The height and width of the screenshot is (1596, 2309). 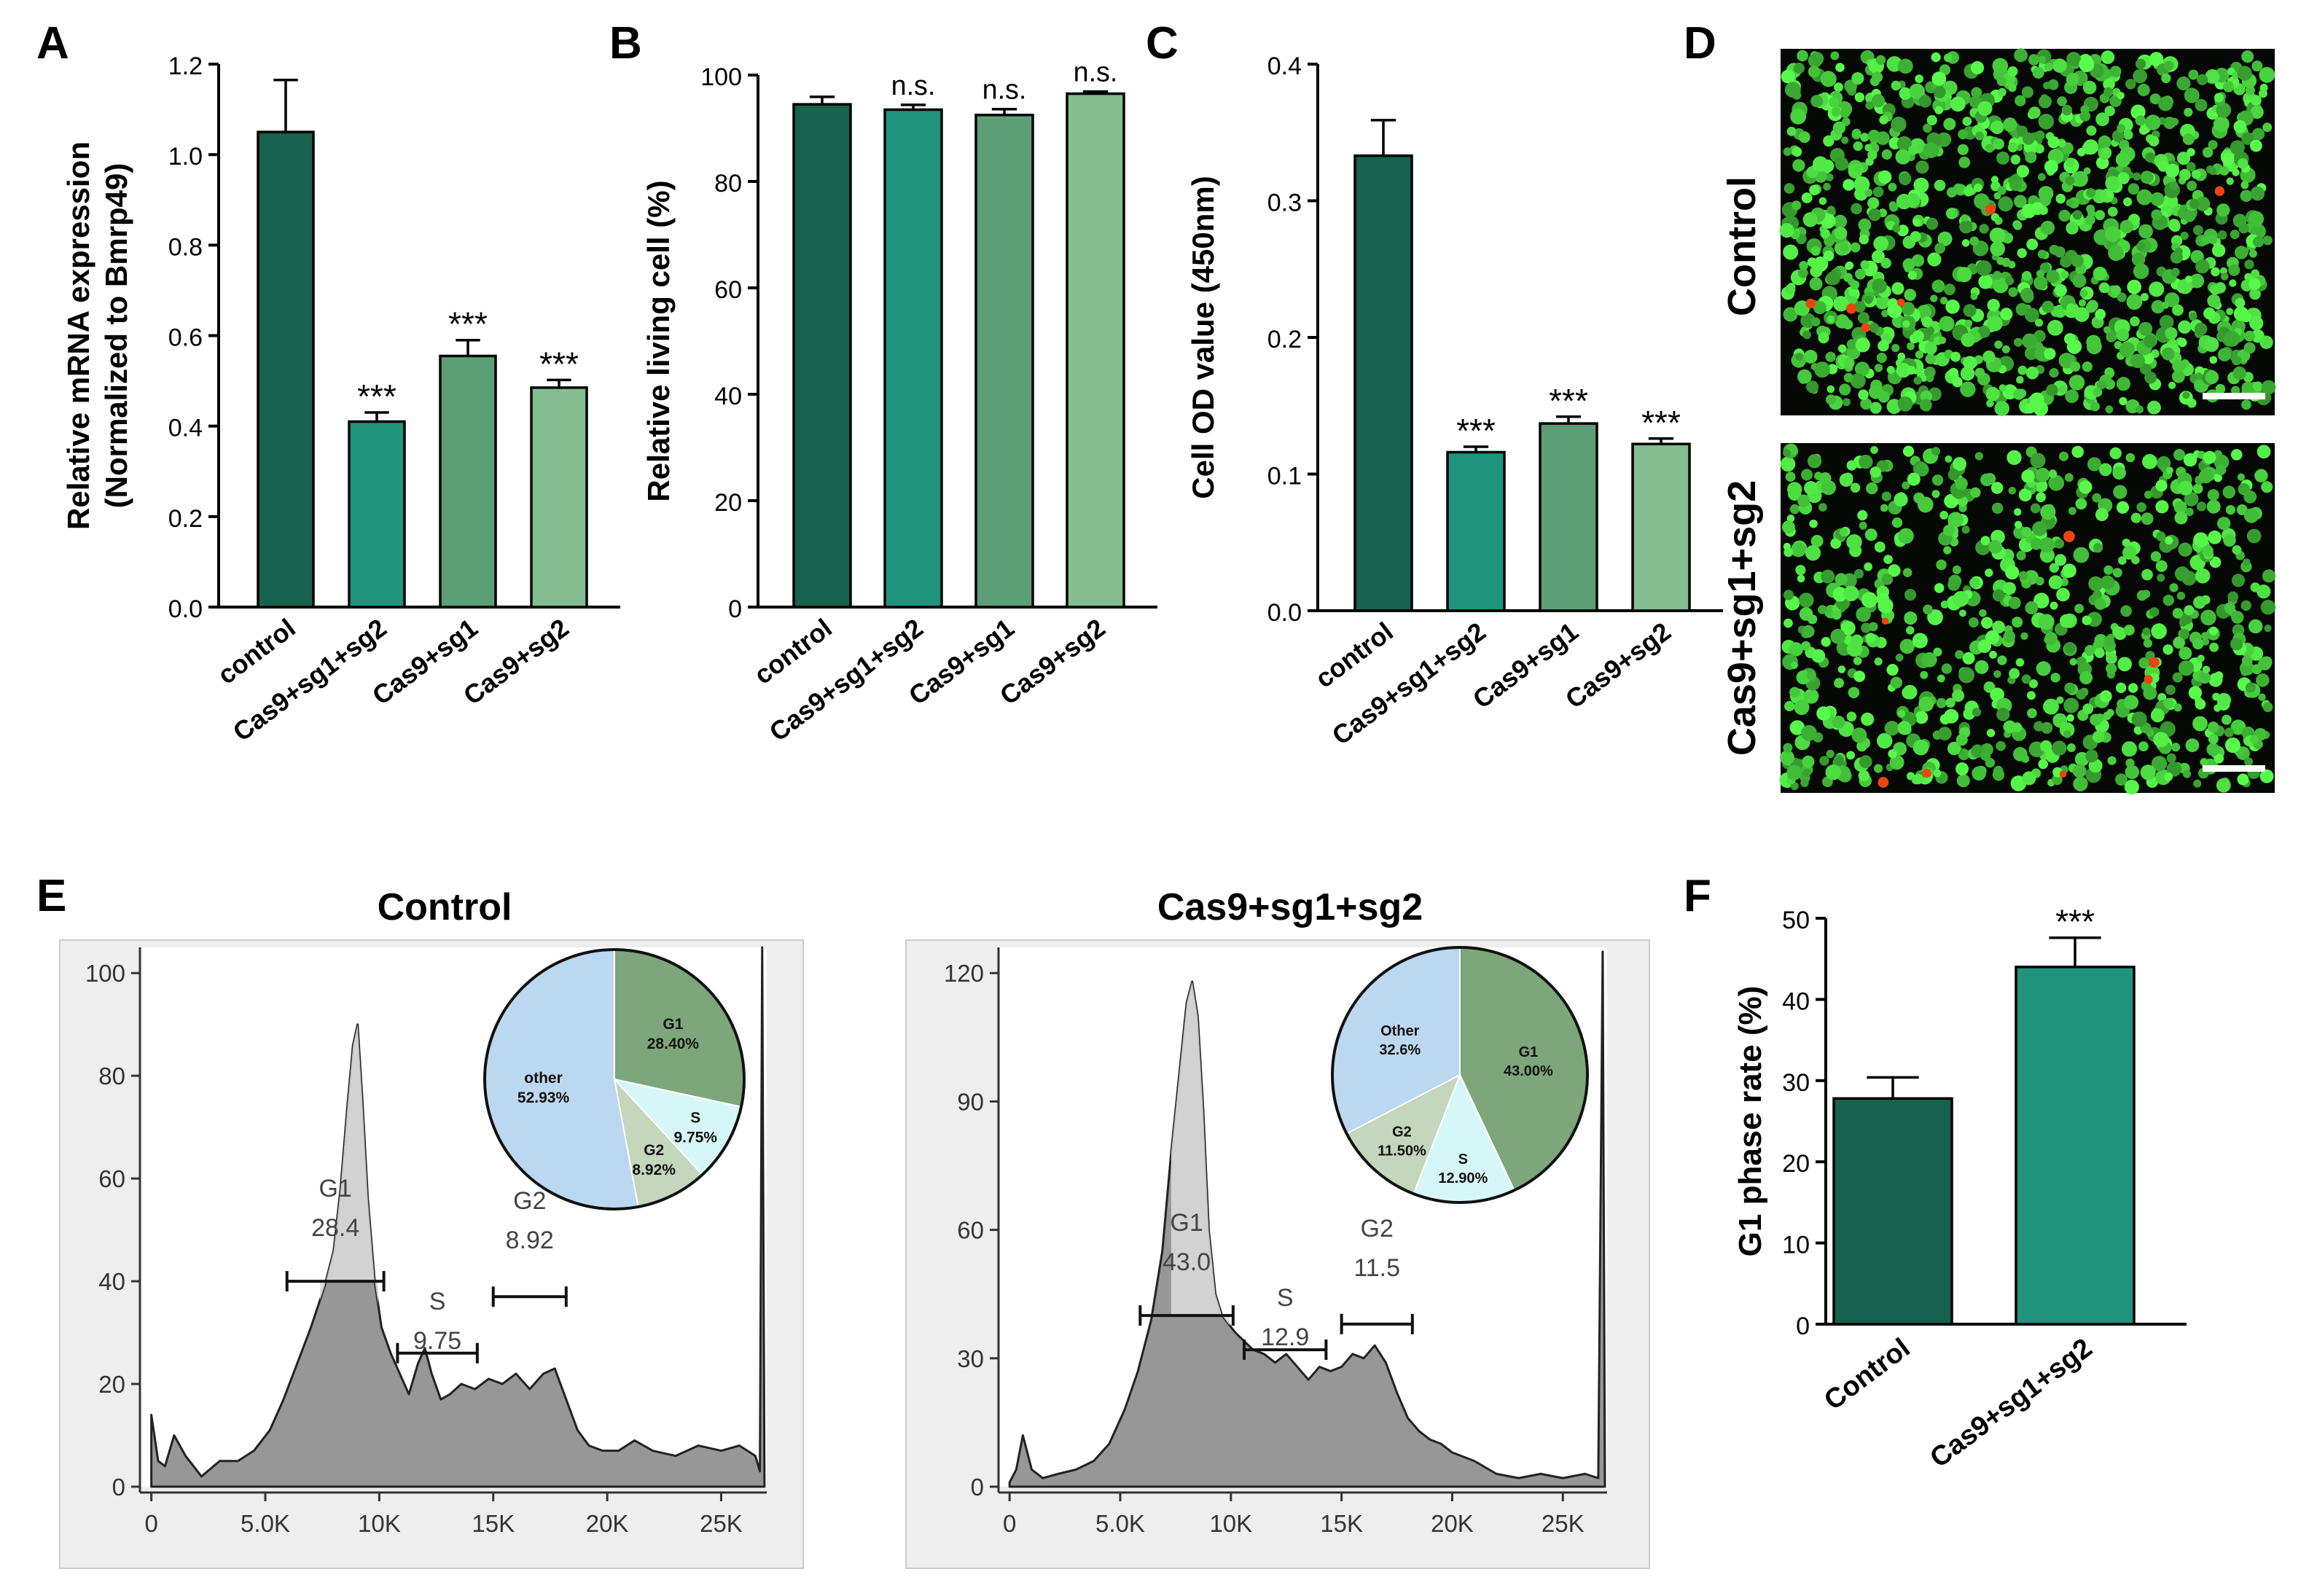 I want to click on microscopy-label-cas9: Cas9+sg1+sg2, so click(x=1742, y=618).